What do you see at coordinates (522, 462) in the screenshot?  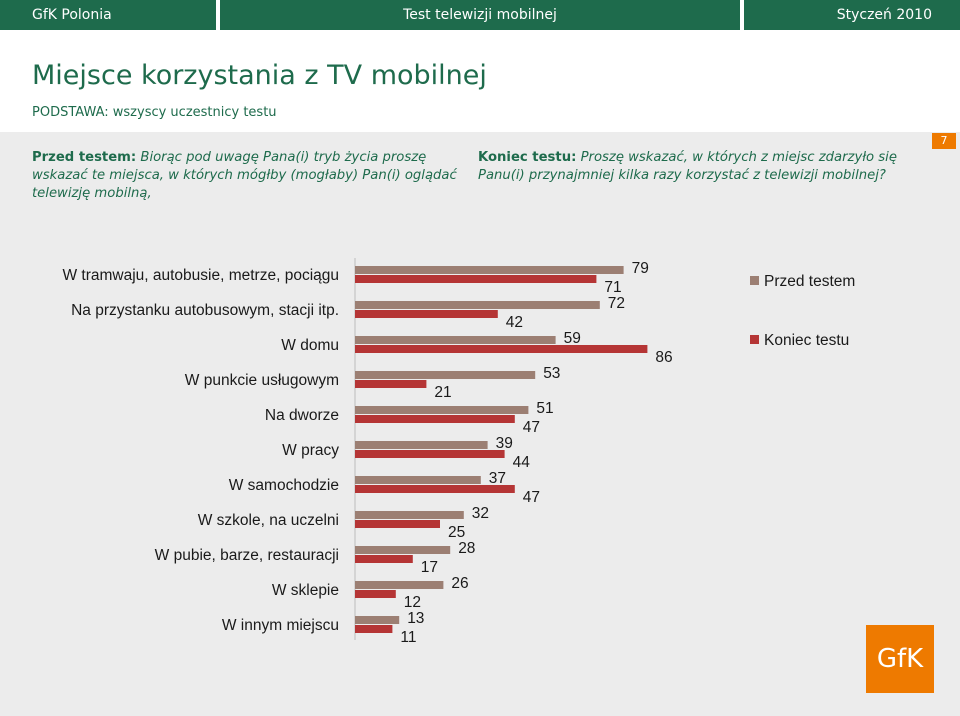 I see `value-label-after: 44` at bounding box center [522, 462].